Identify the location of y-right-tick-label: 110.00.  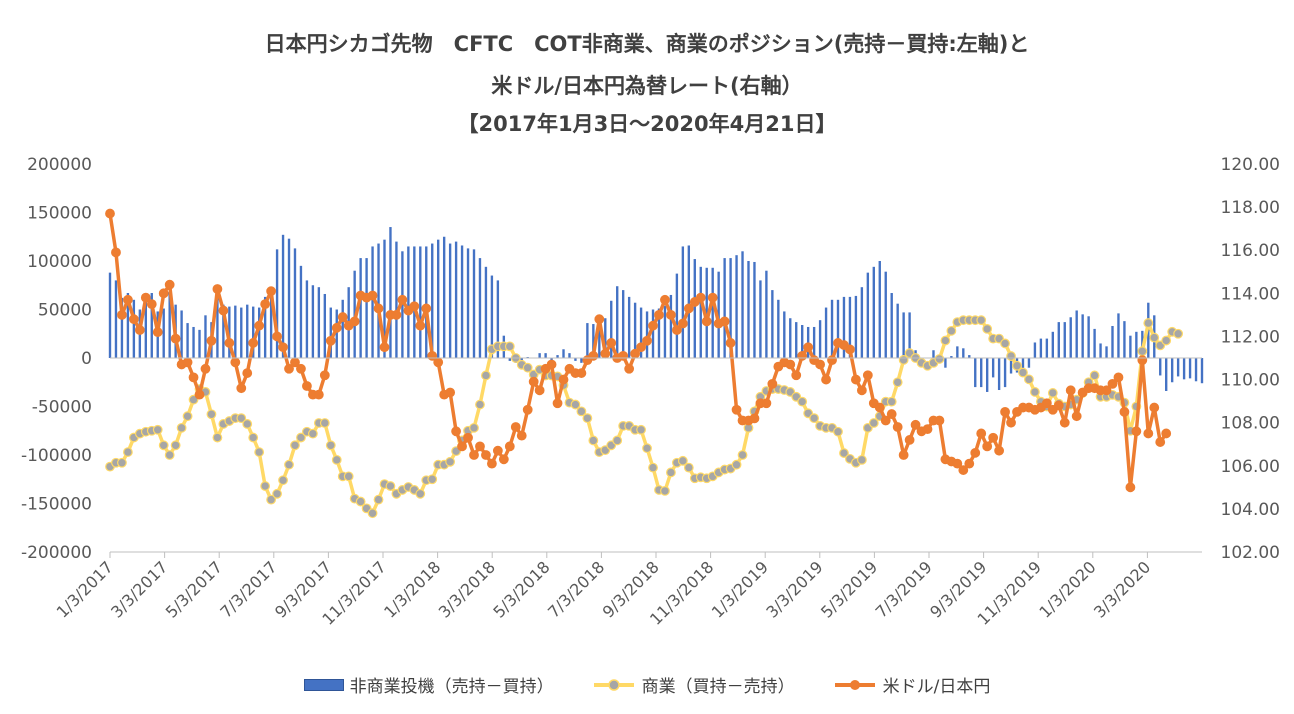
(1250, 381).